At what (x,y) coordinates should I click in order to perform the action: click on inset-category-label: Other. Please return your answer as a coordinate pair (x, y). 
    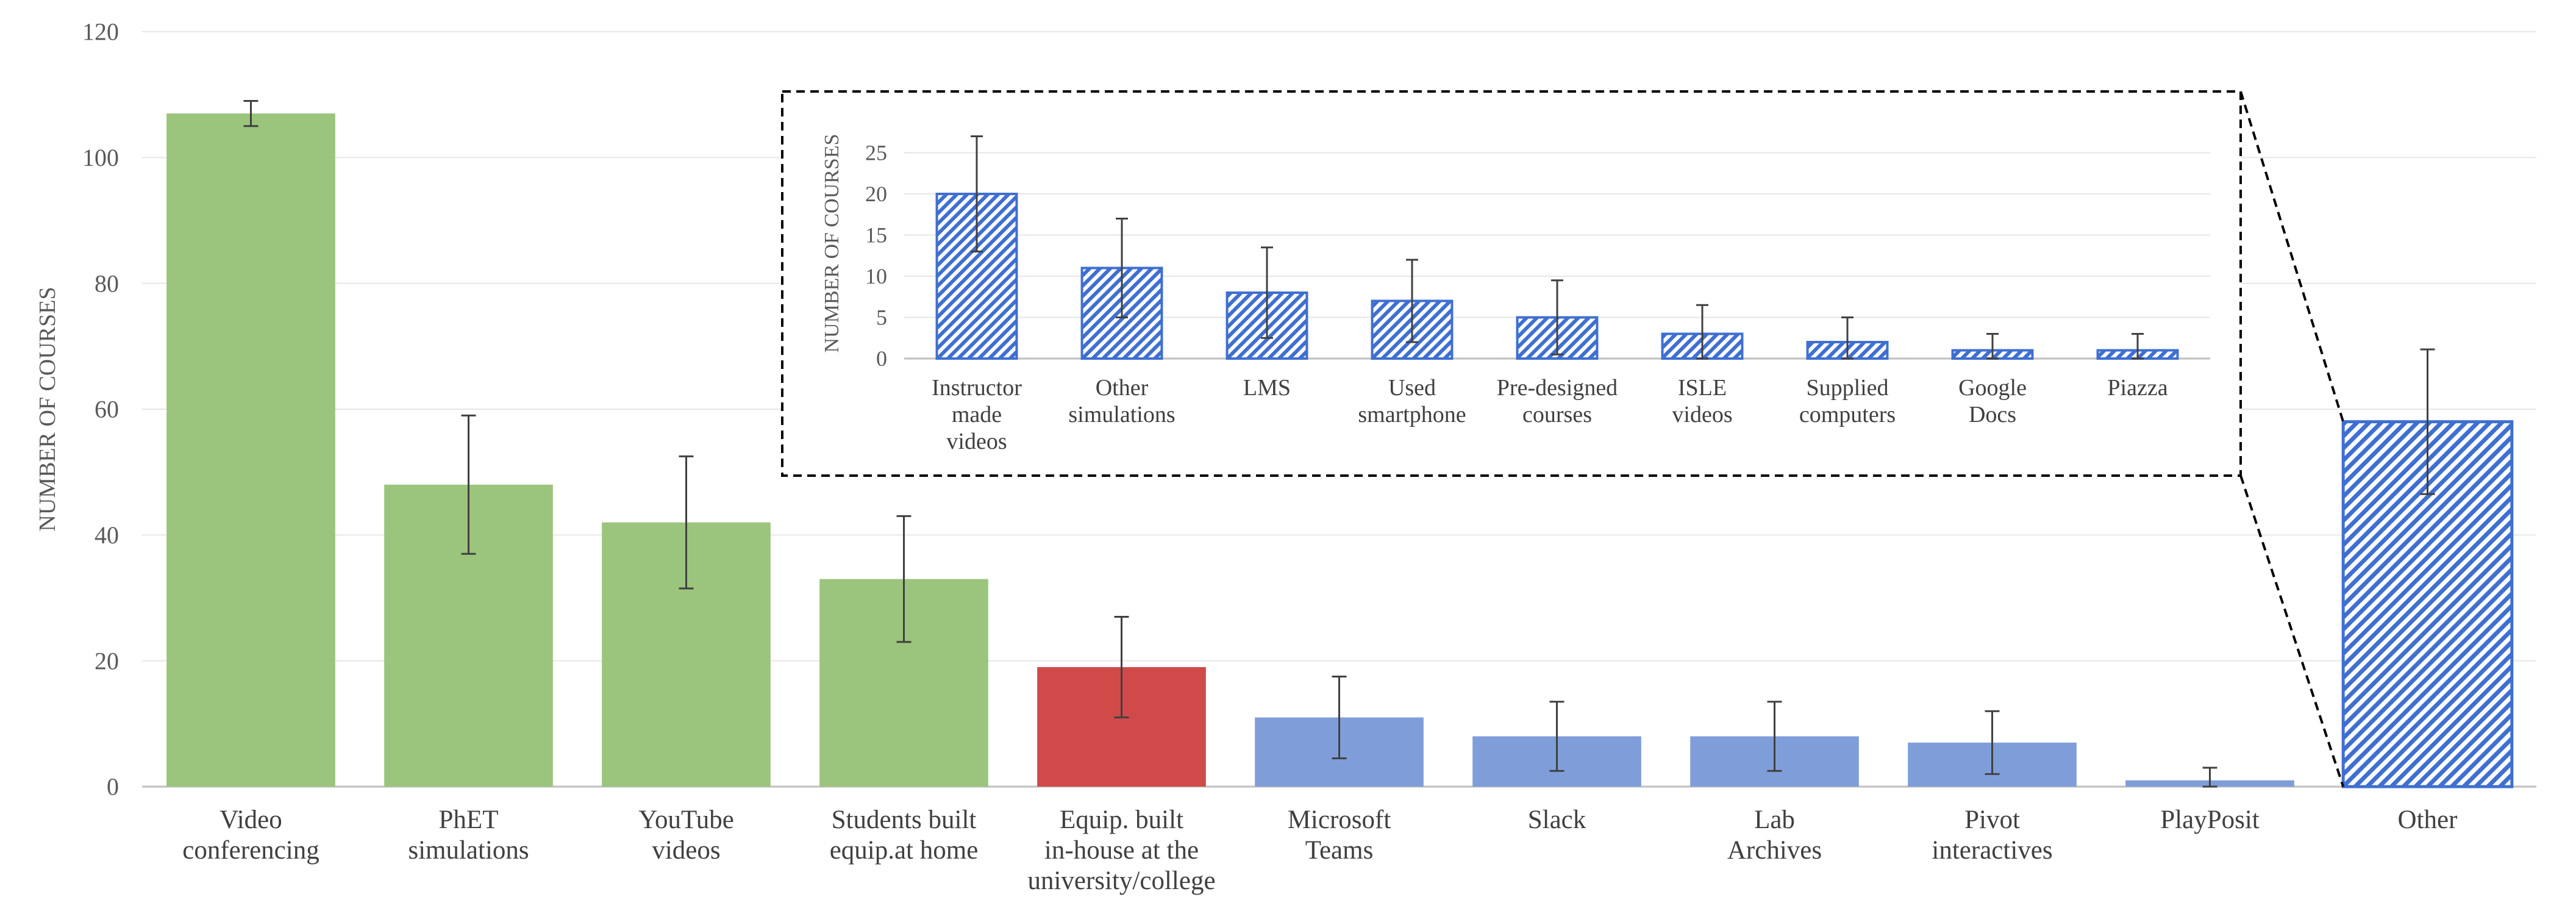
    Looking at the image, I should click on (1123, 388).